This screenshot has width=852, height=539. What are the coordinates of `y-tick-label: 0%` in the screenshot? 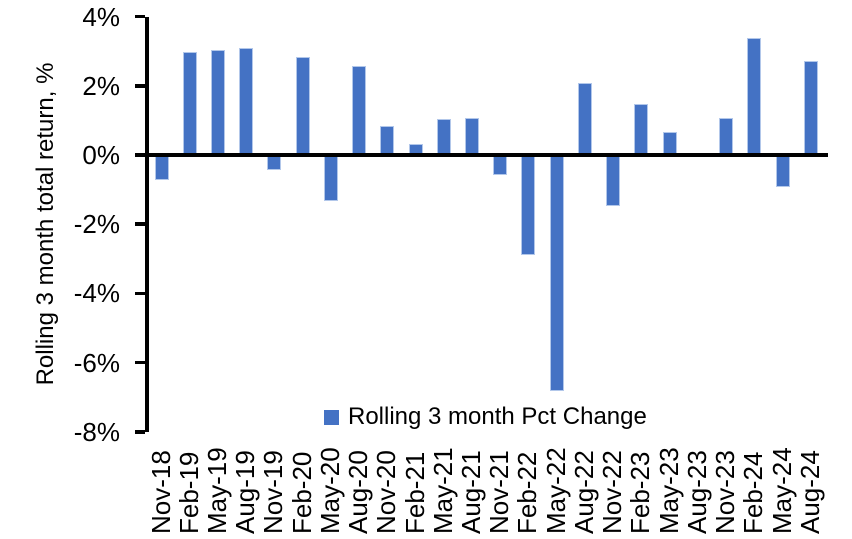 It's located at (101, 155).